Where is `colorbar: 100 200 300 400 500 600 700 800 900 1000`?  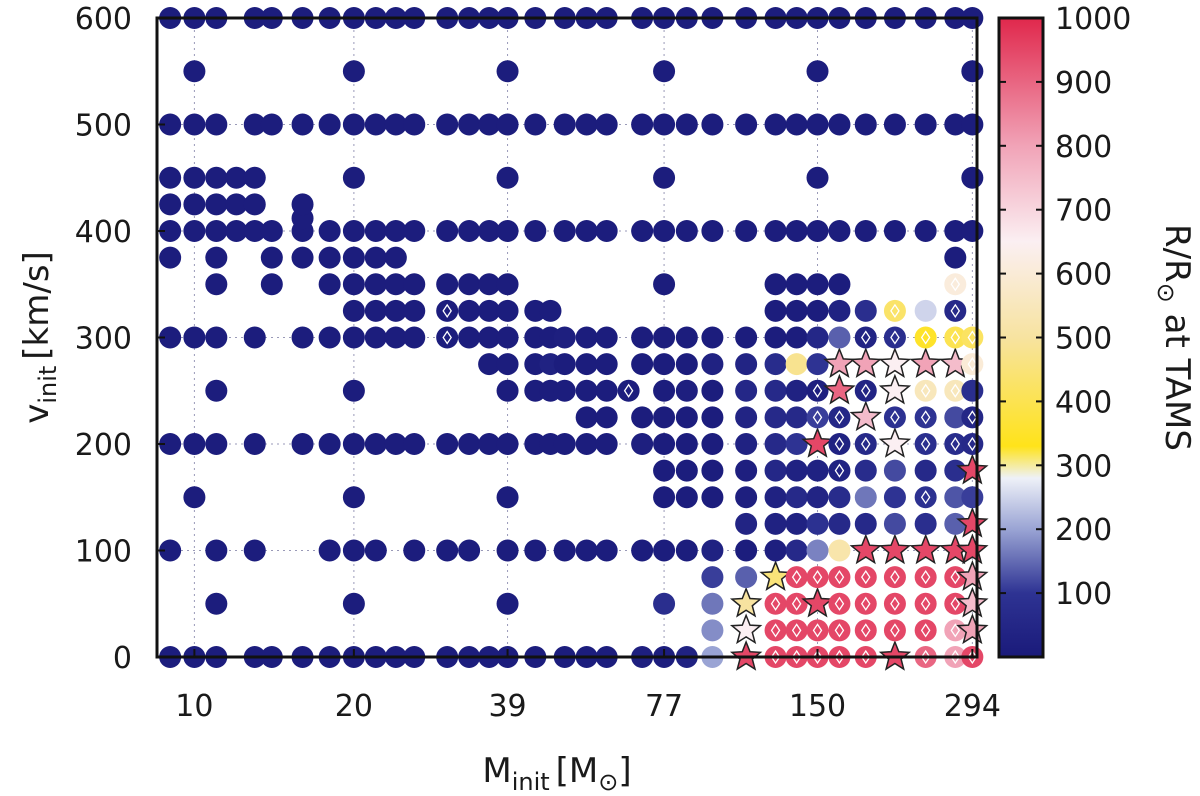 colorbar: 100 200 300 400 500 600 700 800 900 1000 is located at coordinates (1064, 330).